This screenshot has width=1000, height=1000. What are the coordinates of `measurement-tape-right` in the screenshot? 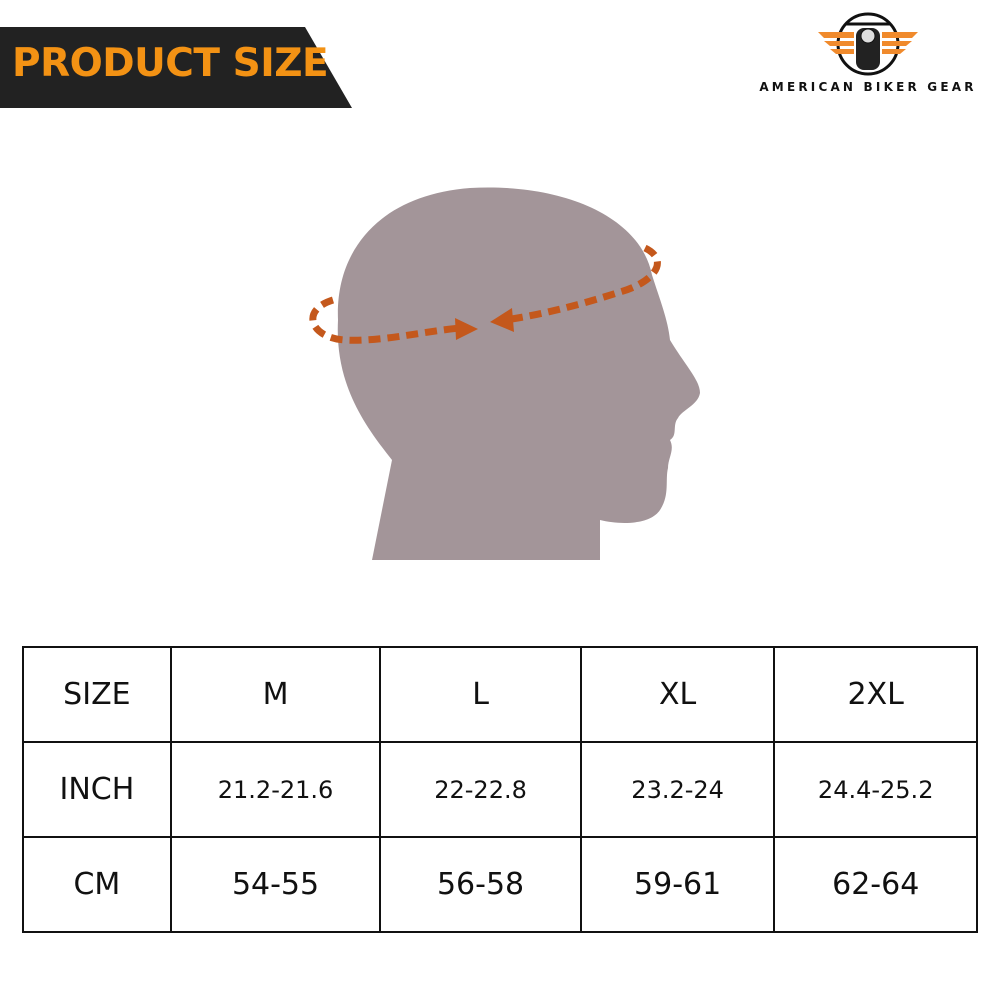 It's located at (582, 284).